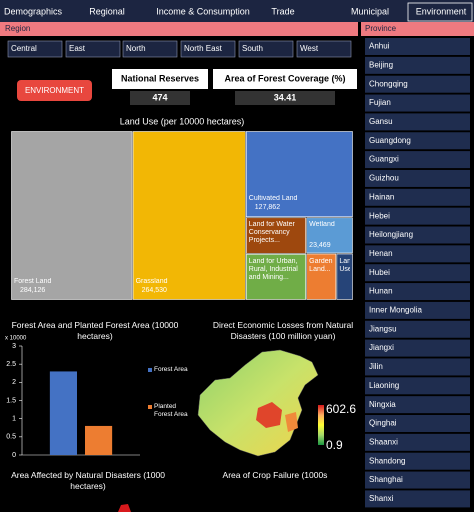 Image resolution: width=474 pixels, height=512 pixels. What do you see at coordinates (136, 48) in the screenshot?
I see `region-button-text: North` at bounding box center [136, 48].